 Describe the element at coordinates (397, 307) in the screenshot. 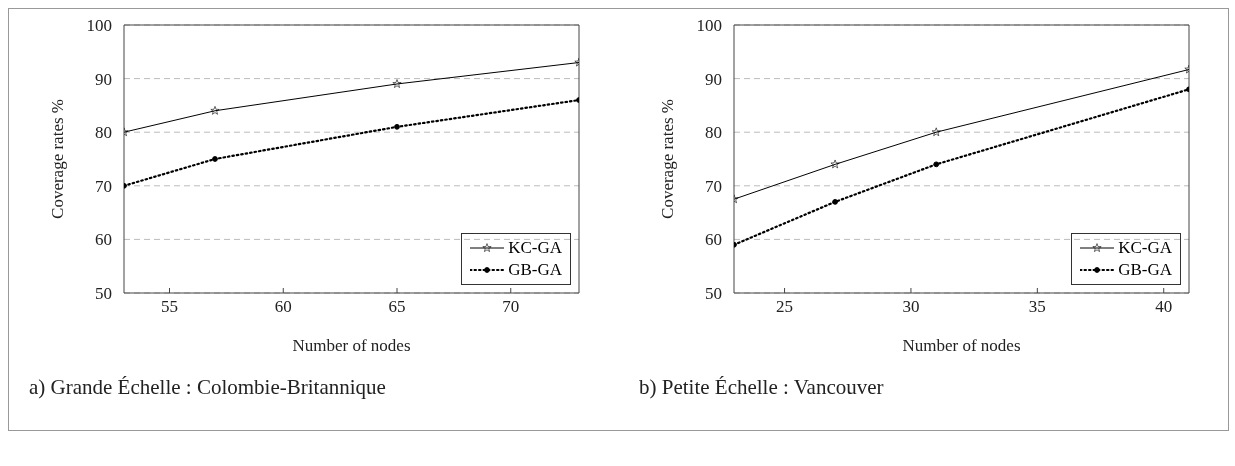

I see `x-tick-label: 65` at that location.